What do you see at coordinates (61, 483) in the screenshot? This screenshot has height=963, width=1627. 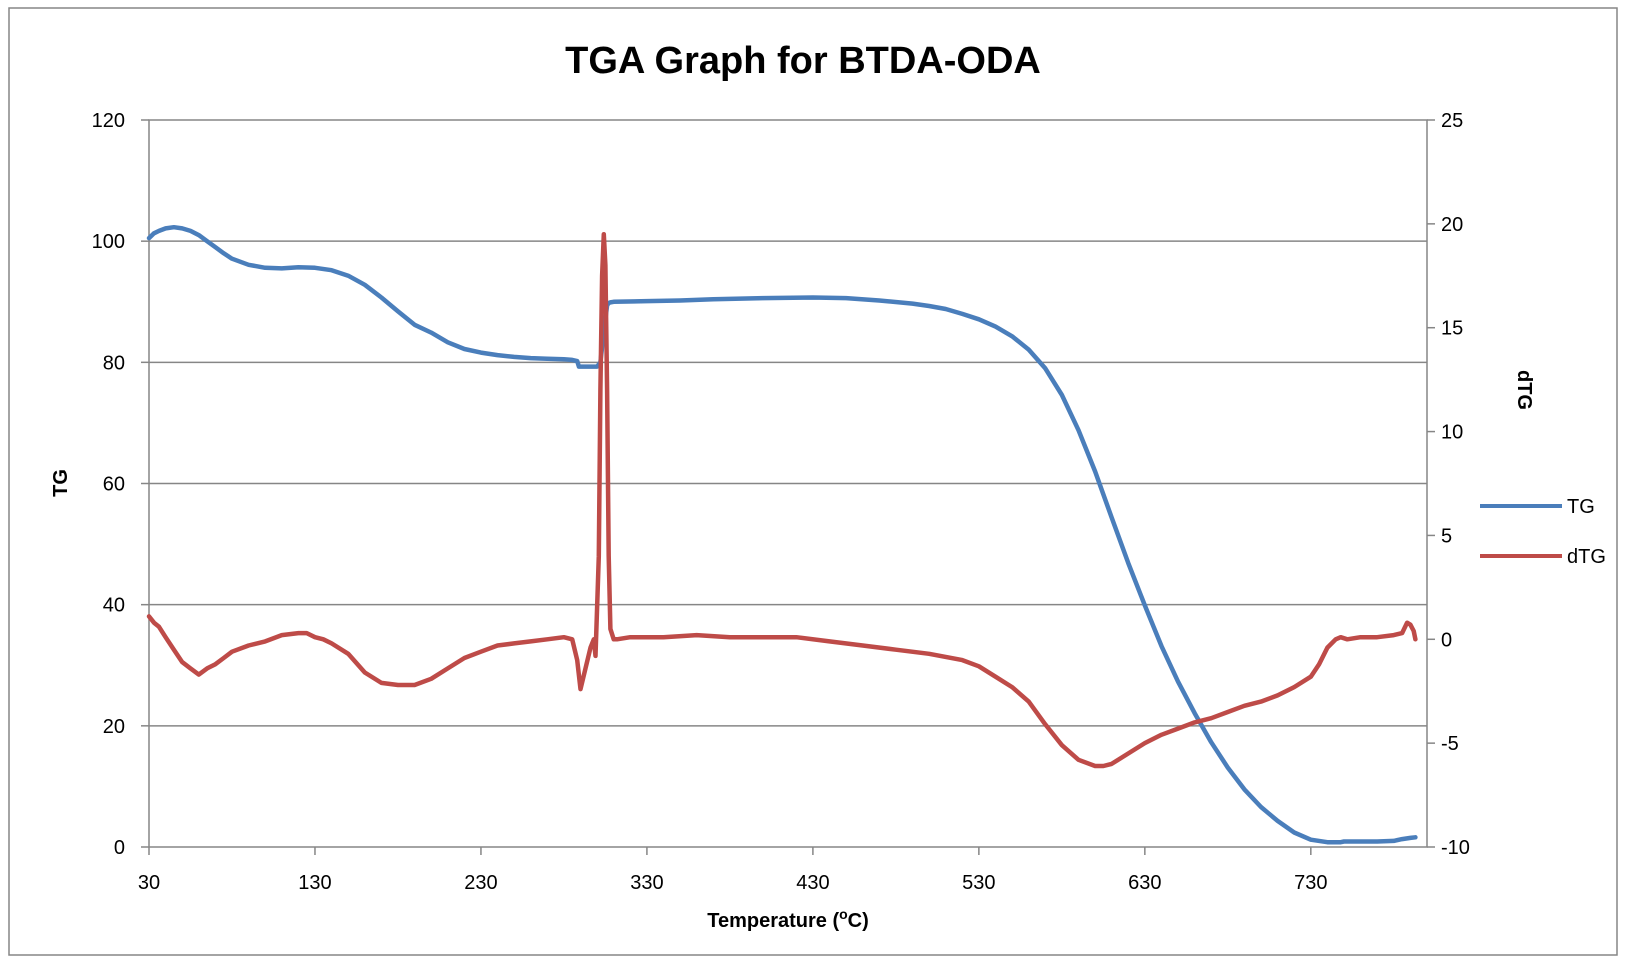 I see `y-axis-title: TG` at bounding box center [61, 483].